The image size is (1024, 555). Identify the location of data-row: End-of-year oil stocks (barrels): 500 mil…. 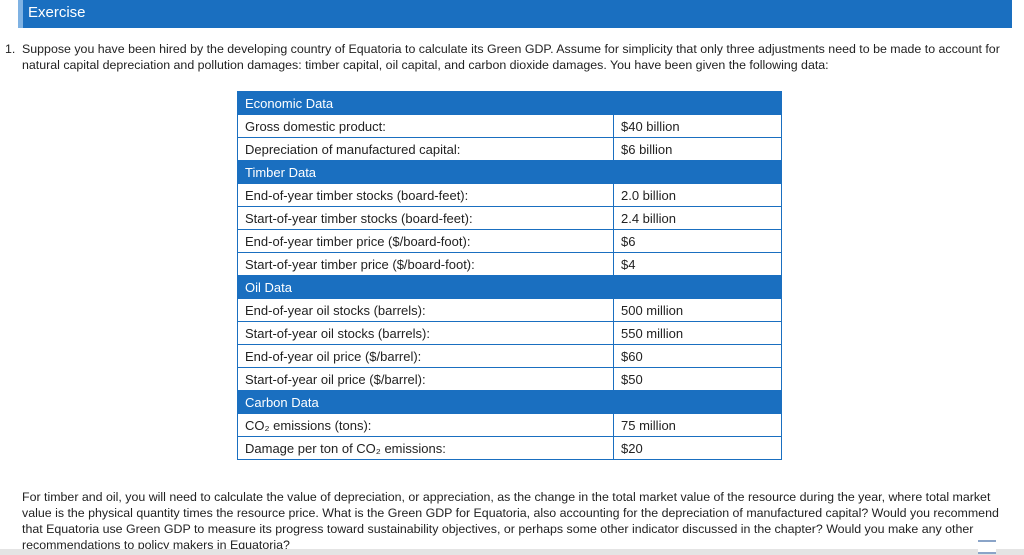
(509, 310).